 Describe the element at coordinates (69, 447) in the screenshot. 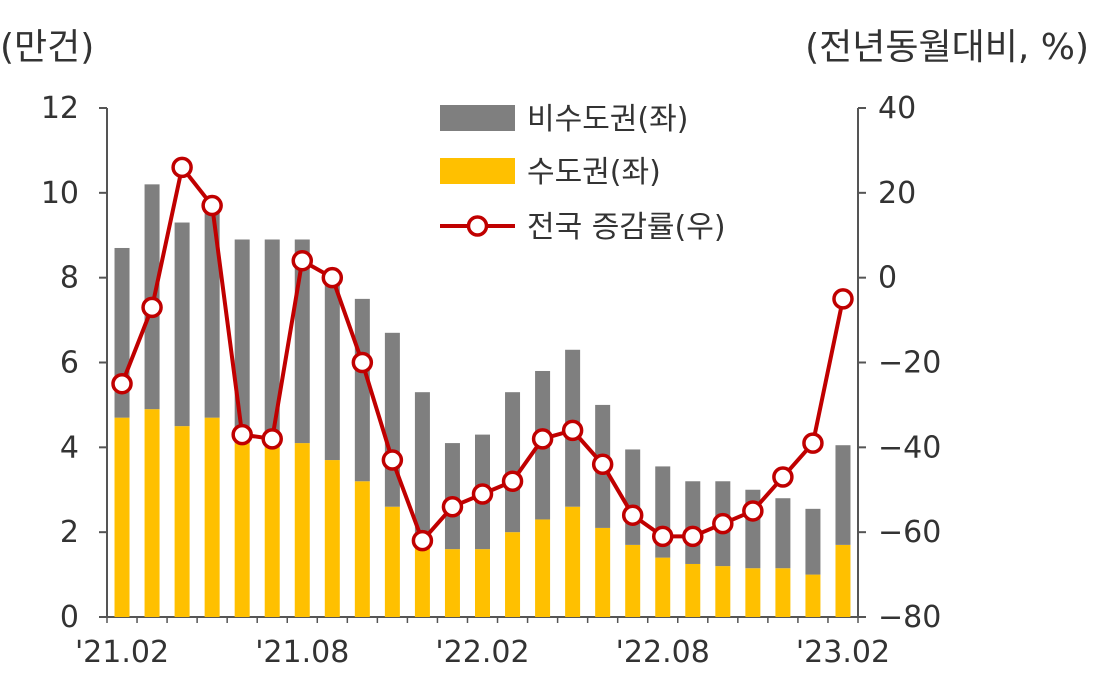

I see `left-axis-tick-label: 4` at that location.